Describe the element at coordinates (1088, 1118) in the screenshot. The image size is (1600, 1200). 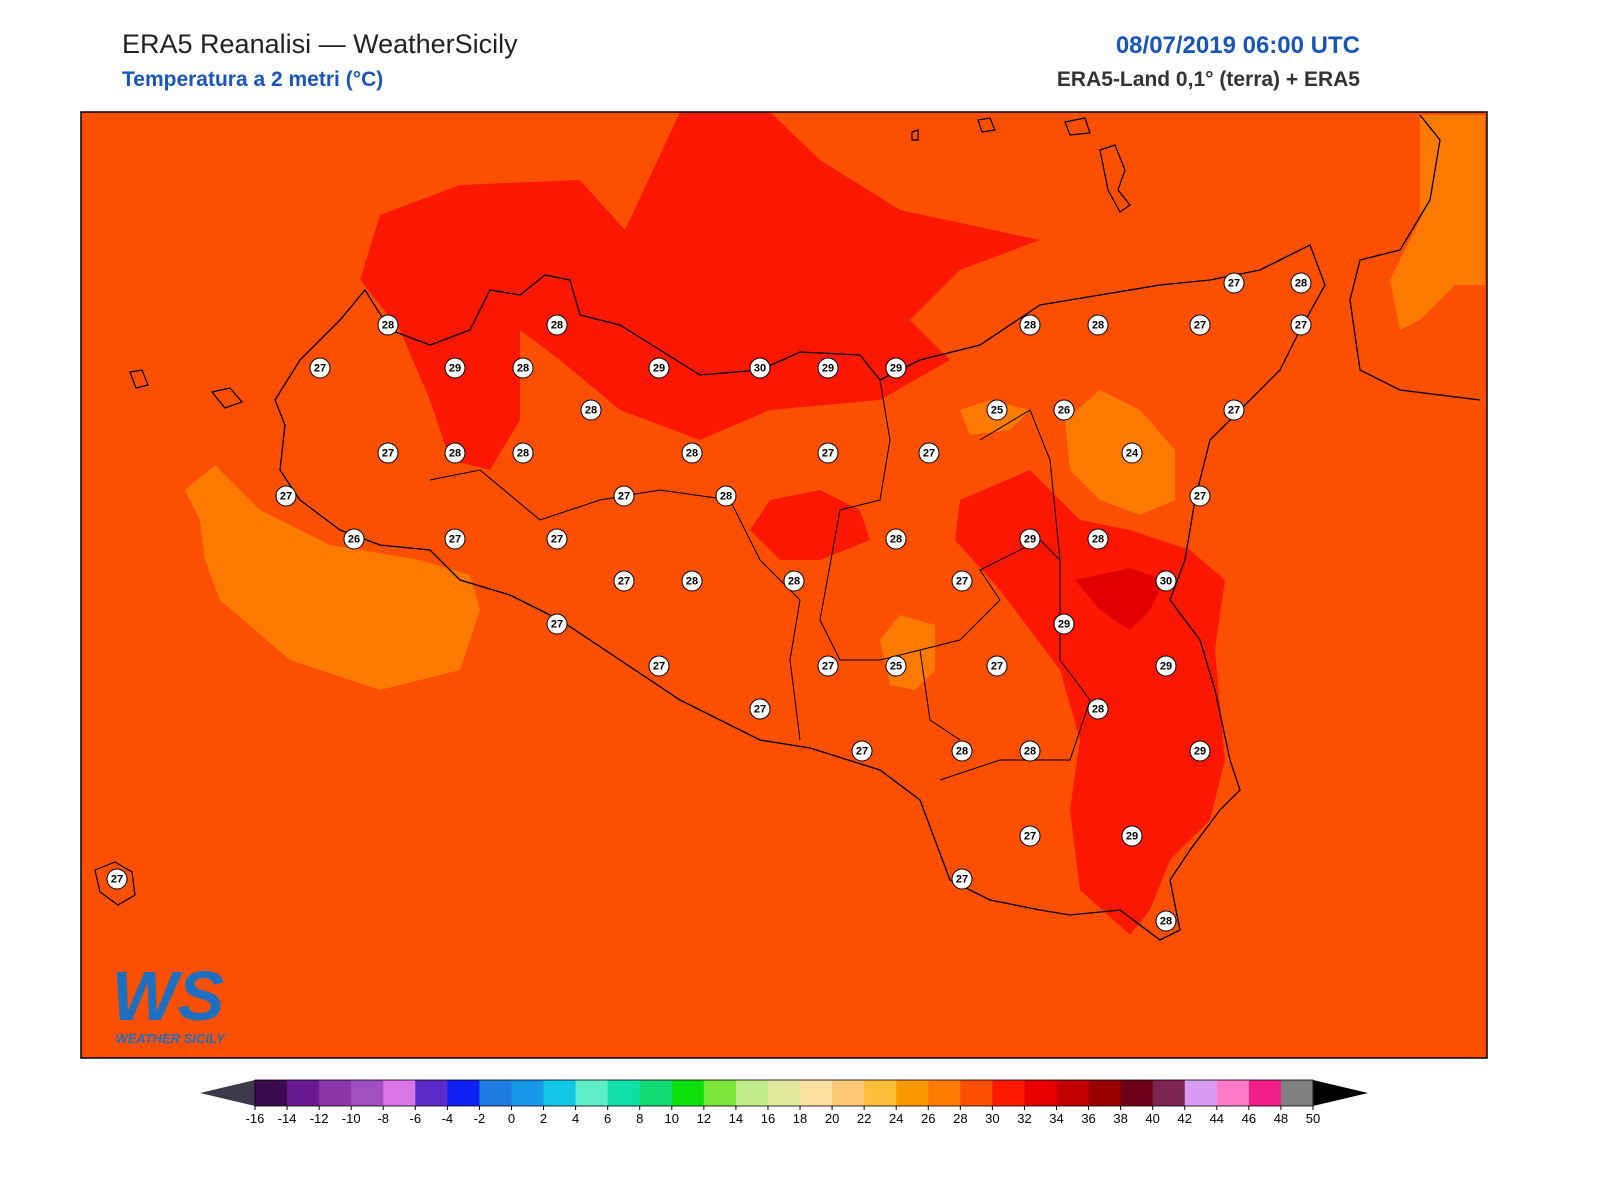
I see `colorbar-tick-label: 36` at that location.